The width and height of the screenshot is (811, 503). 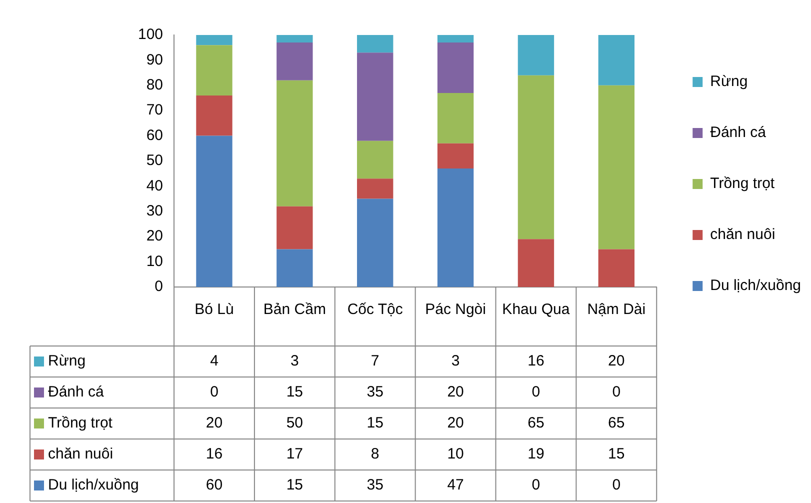 I want to click on data-label: 47, so click(x=455, y=485).